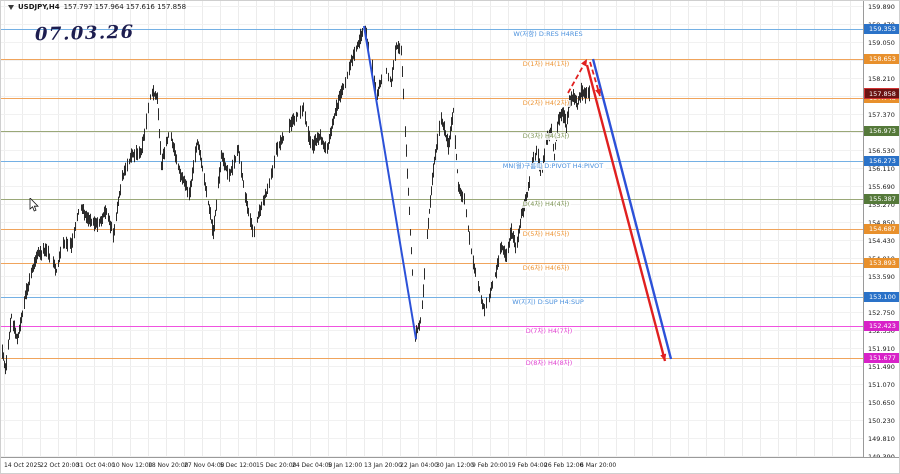 The image size is (900, 474). Describe the element at coordinates (598, 465) in the screenshot. I see `time-tick-label: 6 Mar 20:00` at that location.